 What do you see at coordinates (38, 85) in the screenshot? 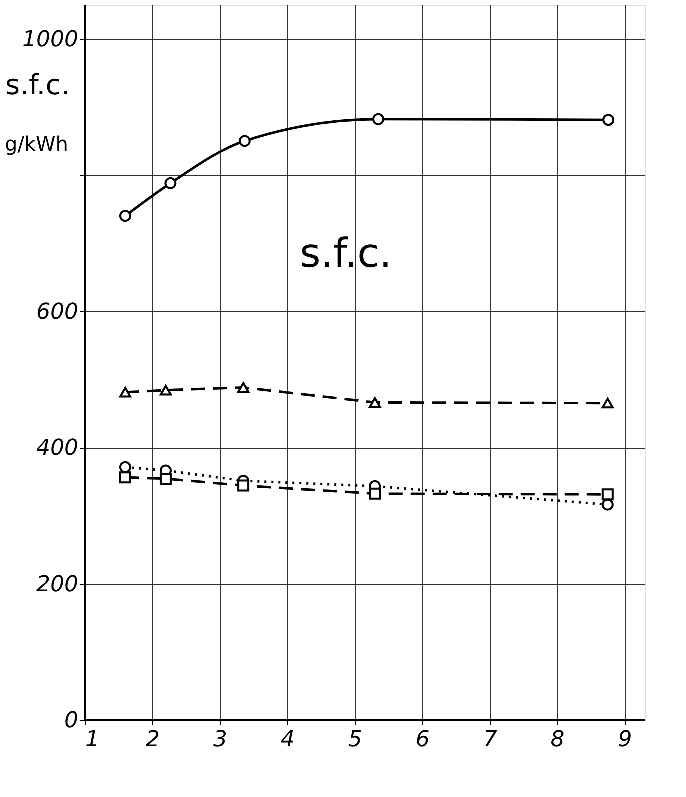
I see `y-axis-title: s.f.c.` at bounding box center [38, 85].